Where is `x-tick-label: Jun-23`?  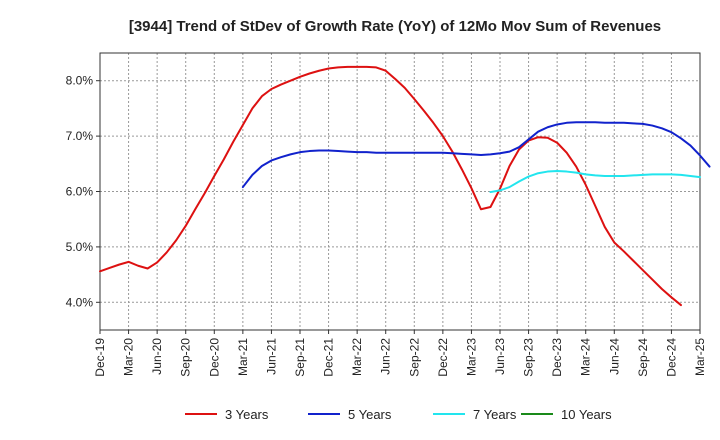 x-tick-label: Jun-23 is located at coordinates (500, 356).